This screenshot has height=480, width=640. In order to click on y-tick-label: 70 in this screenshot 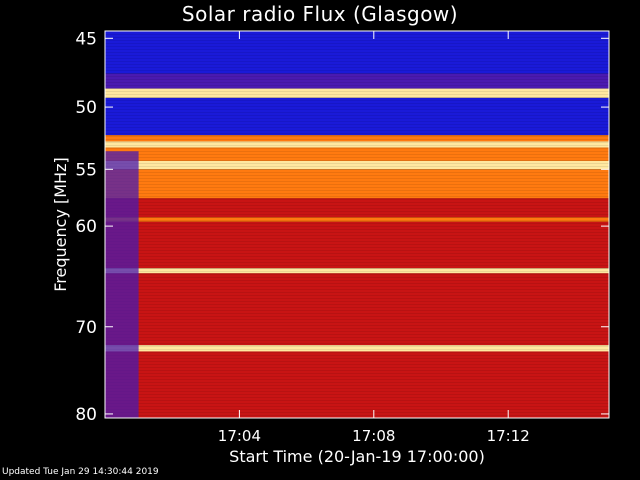, I will do `click(86, 328)`.